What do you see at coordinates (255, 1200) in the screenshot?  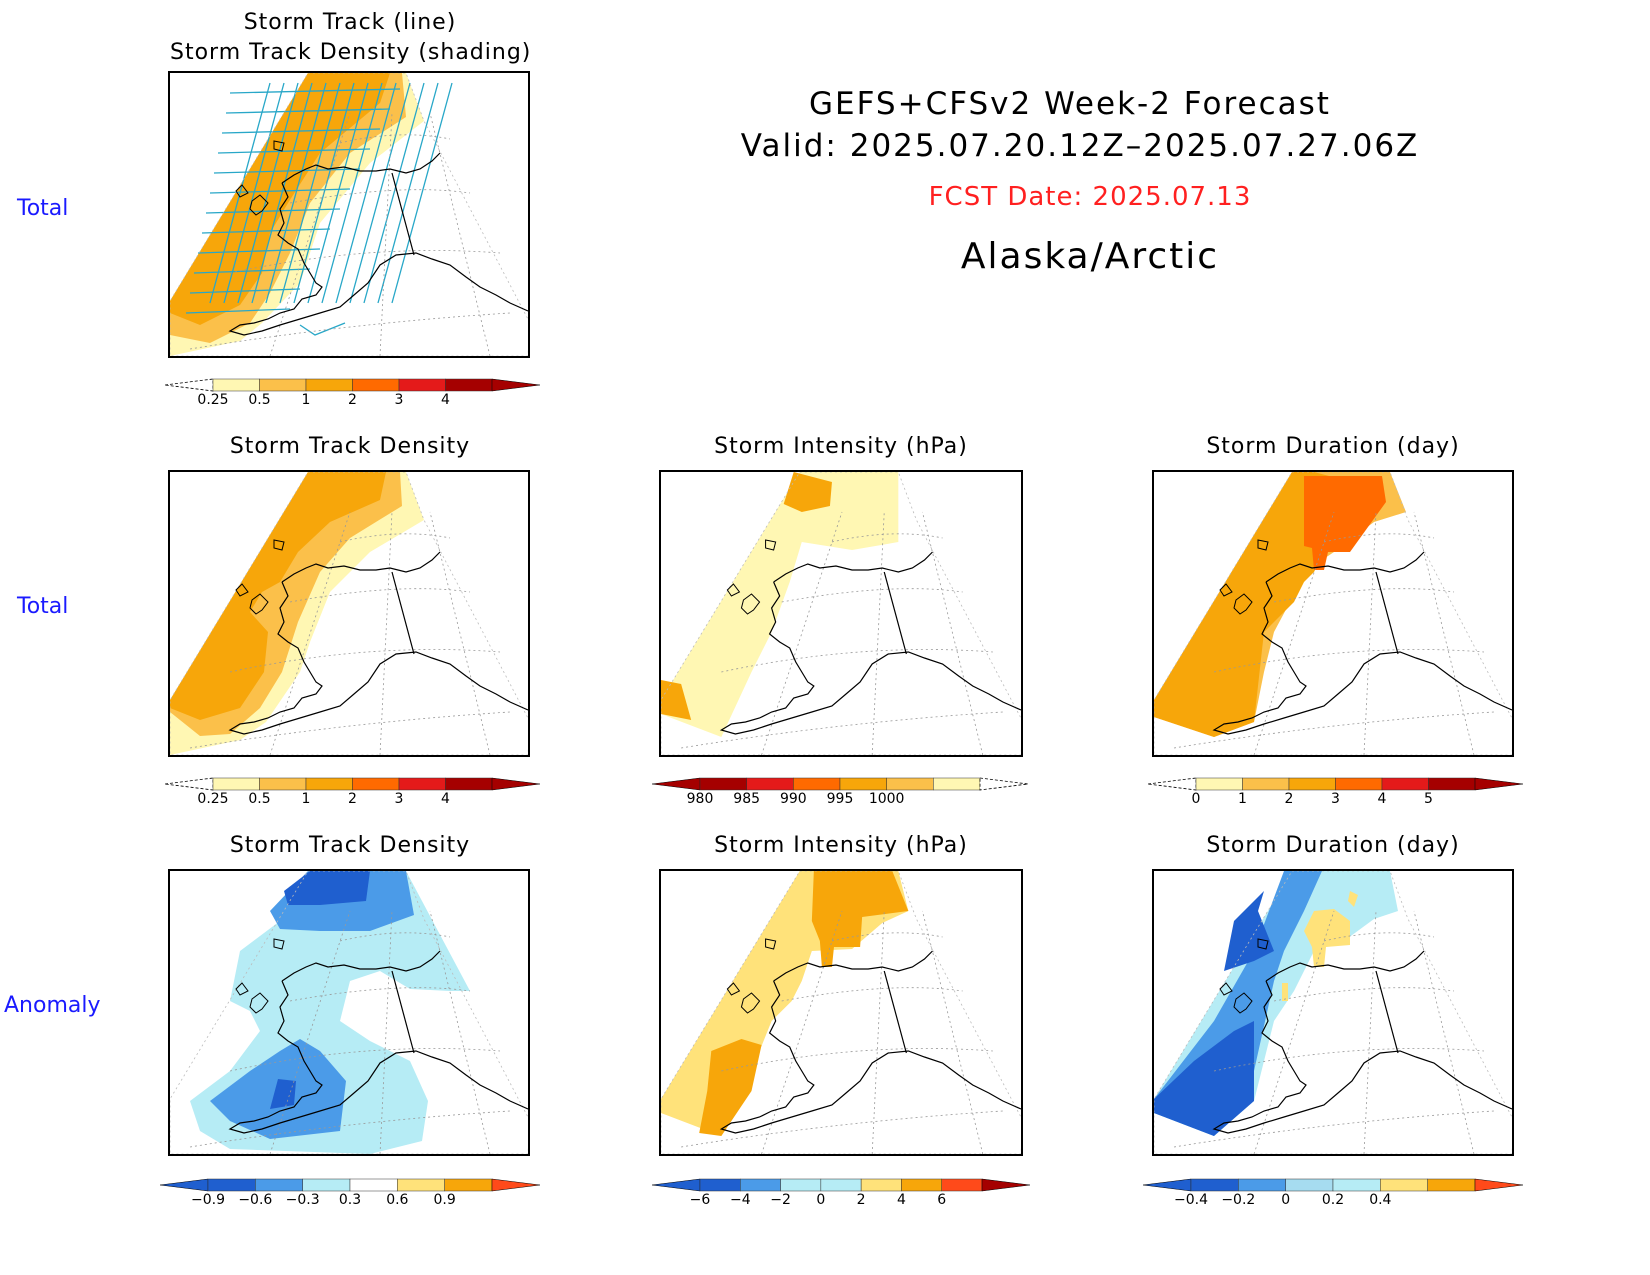 I see `colorbar-tick-label: −0.6` at bounding box center [255, 1200].